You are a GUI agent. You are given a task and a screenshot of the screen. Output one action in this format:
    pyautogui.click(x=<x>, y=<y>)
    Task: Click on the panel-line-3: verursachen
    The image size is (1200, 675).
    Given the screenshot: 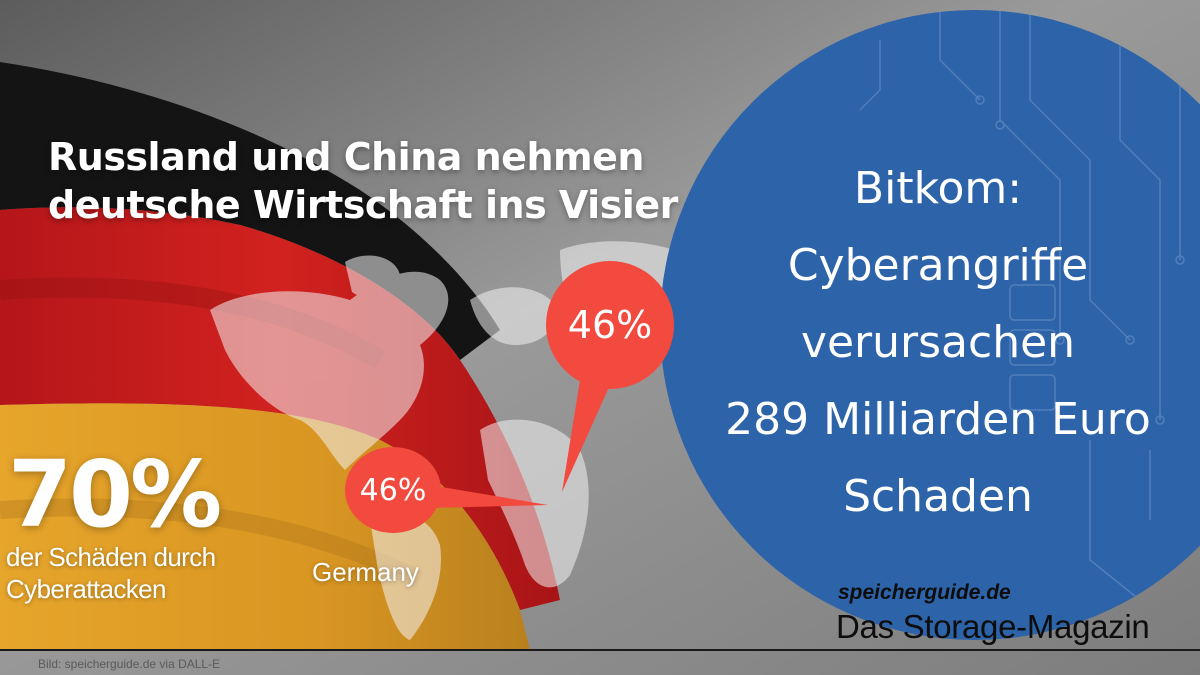 What is the action you would take?
    pyautogui.click(x=938, y=342)
    